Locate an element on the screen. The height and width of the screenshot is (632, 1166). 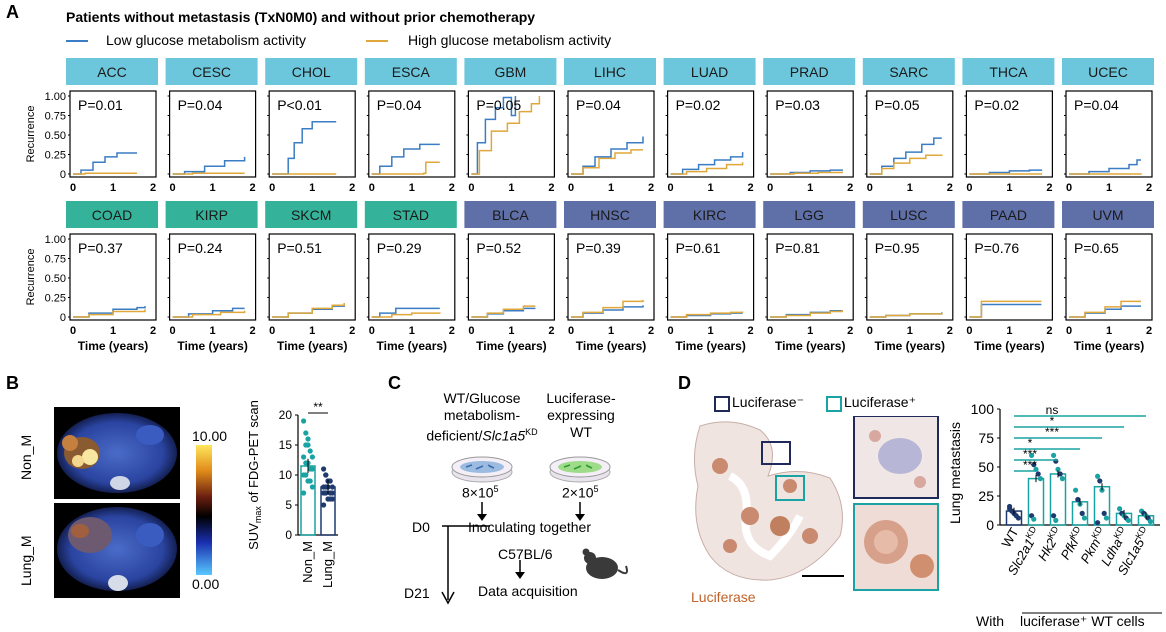
ytick-label: 15 is located at coordinates (286, 445).